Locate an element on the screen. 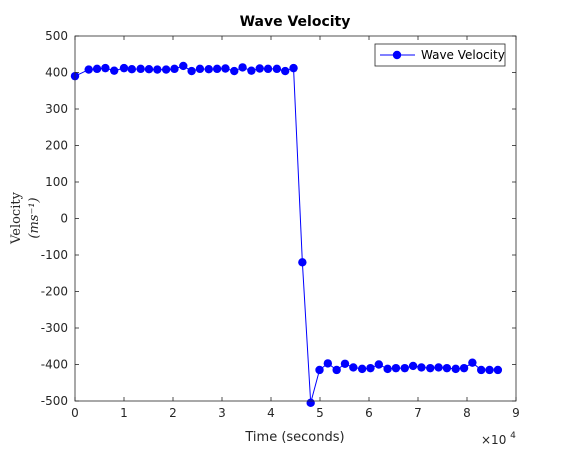  x-tick-label: 1 is located at coordinates (124, 413).